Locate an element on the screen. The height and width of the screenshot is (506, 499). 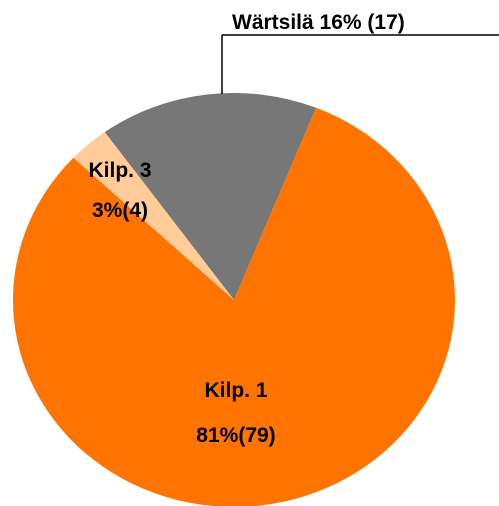
slice-label: Wärtsilä 16% (17) is located at coordinates (318, 22).